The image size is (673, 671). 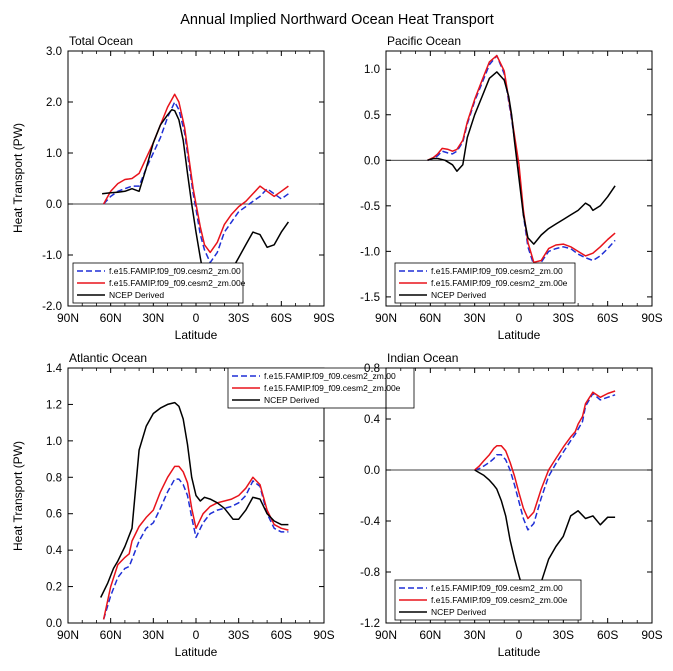 I want to click on panel-title: Atlantic Ocean, so click(x=108, y=358).